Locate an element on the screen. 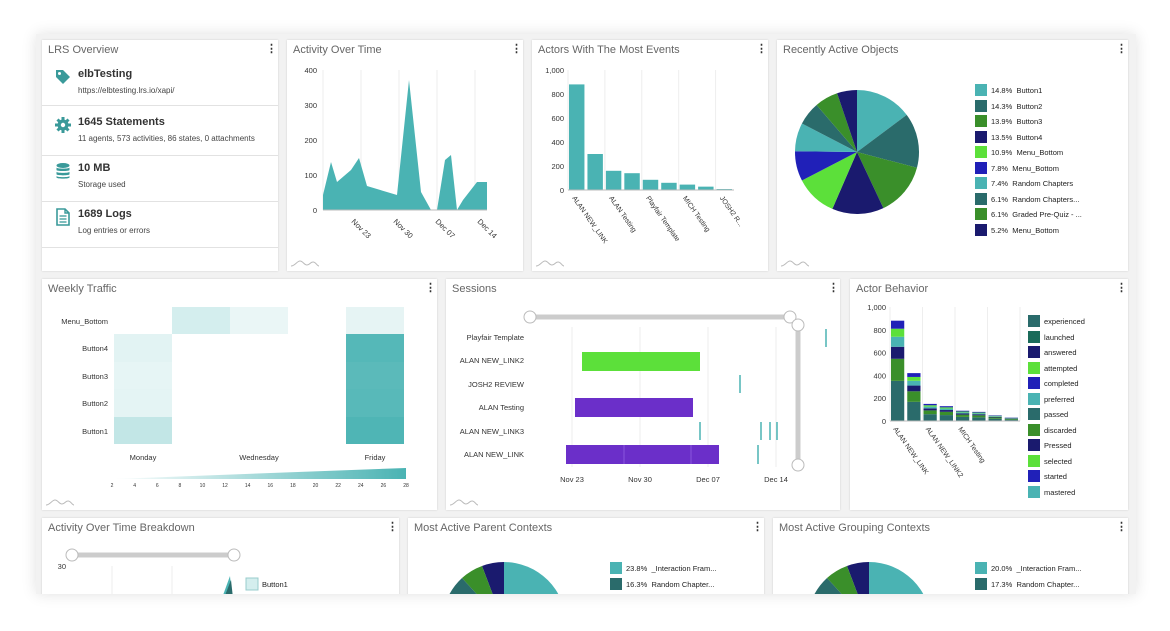 This screenshot has height=631, width=1170. scale-tick-label: 22 is located at coordinates (338, 486).